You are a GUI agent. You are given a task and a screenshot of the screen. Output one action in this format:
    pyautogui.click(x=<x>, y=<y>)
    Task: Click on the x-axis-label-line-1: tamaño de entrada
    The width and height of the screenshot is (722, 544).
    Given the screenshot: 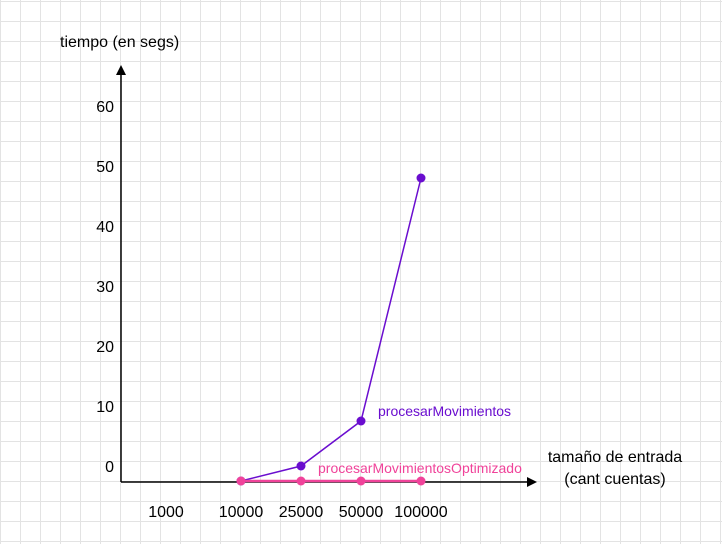 What is the action you would take?
    pyautogui.click(x=615, y=457)
    